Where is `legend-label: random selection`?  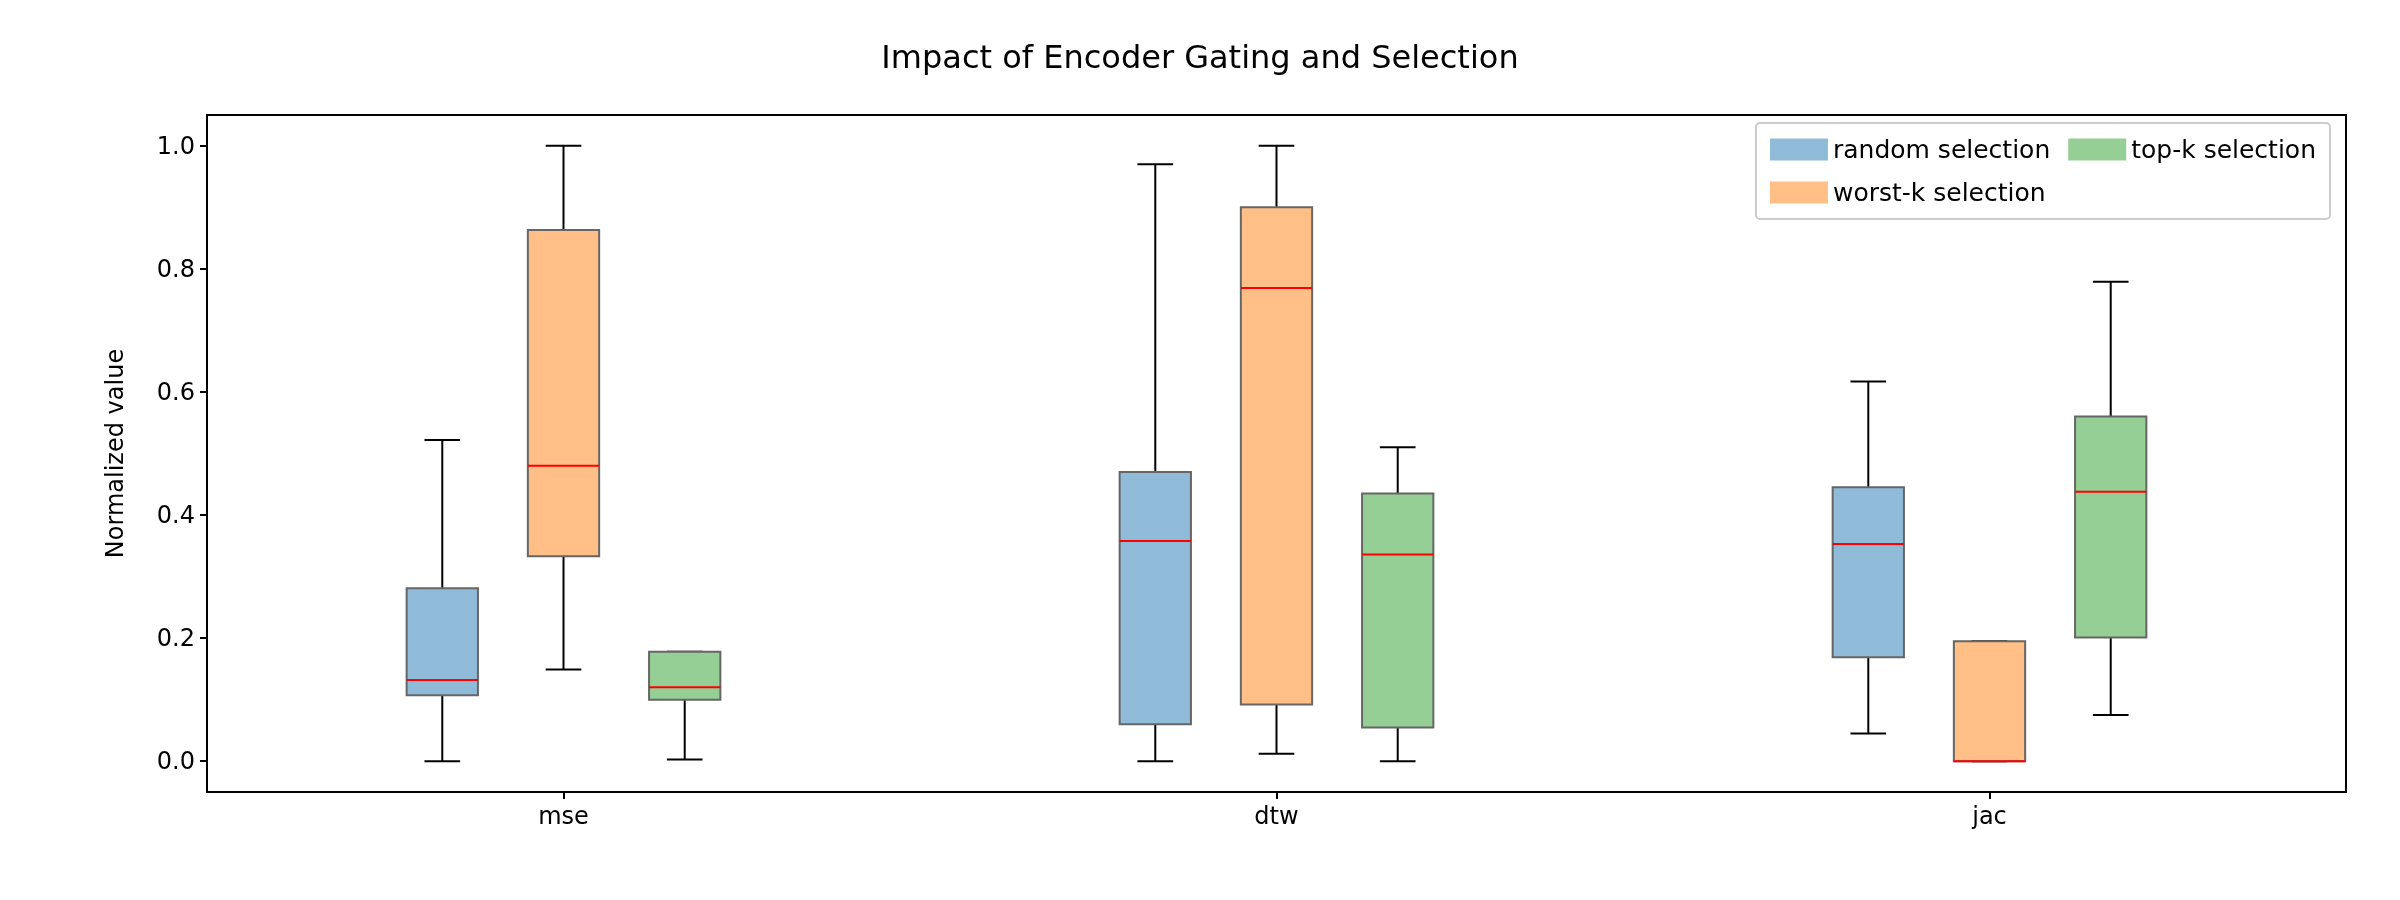
legend-label: random selection is located at coordinates (1941, 149).